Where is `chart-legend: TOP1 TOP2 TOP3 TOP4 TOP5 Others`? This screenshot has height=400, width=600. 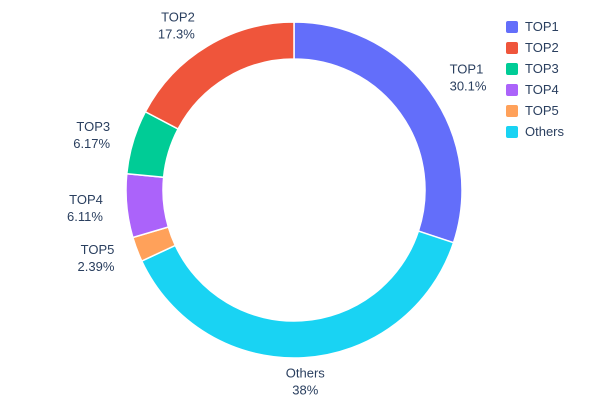 chart-legend: TOP1 TOP2 TOP3 TOP4 TOP5 Others is located at coordinates (535, 79).